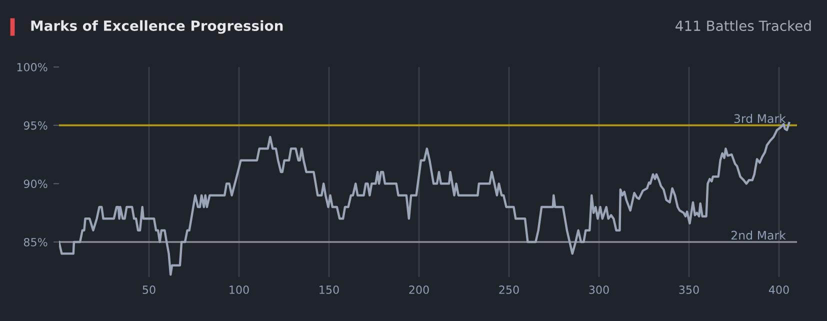  What do you see at coordinates (689, 290) in the screenshot?
I see `x-tick-label: 350` at bounding box center [689, 290].